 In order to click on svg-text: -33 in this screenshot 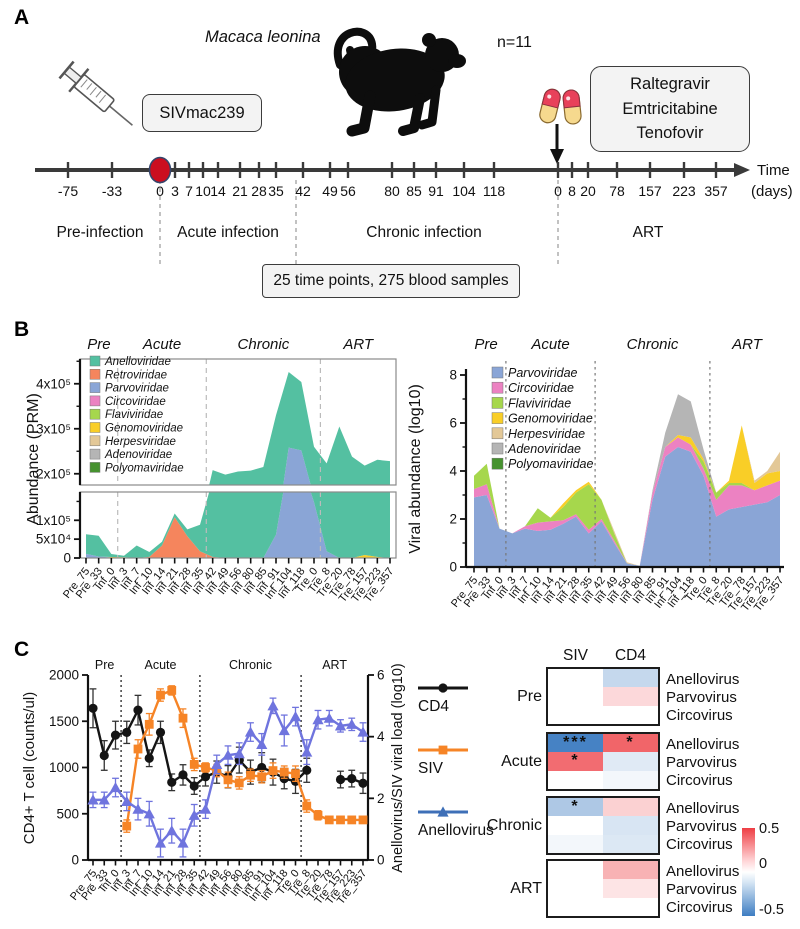, I will do `click(112, 191)`.